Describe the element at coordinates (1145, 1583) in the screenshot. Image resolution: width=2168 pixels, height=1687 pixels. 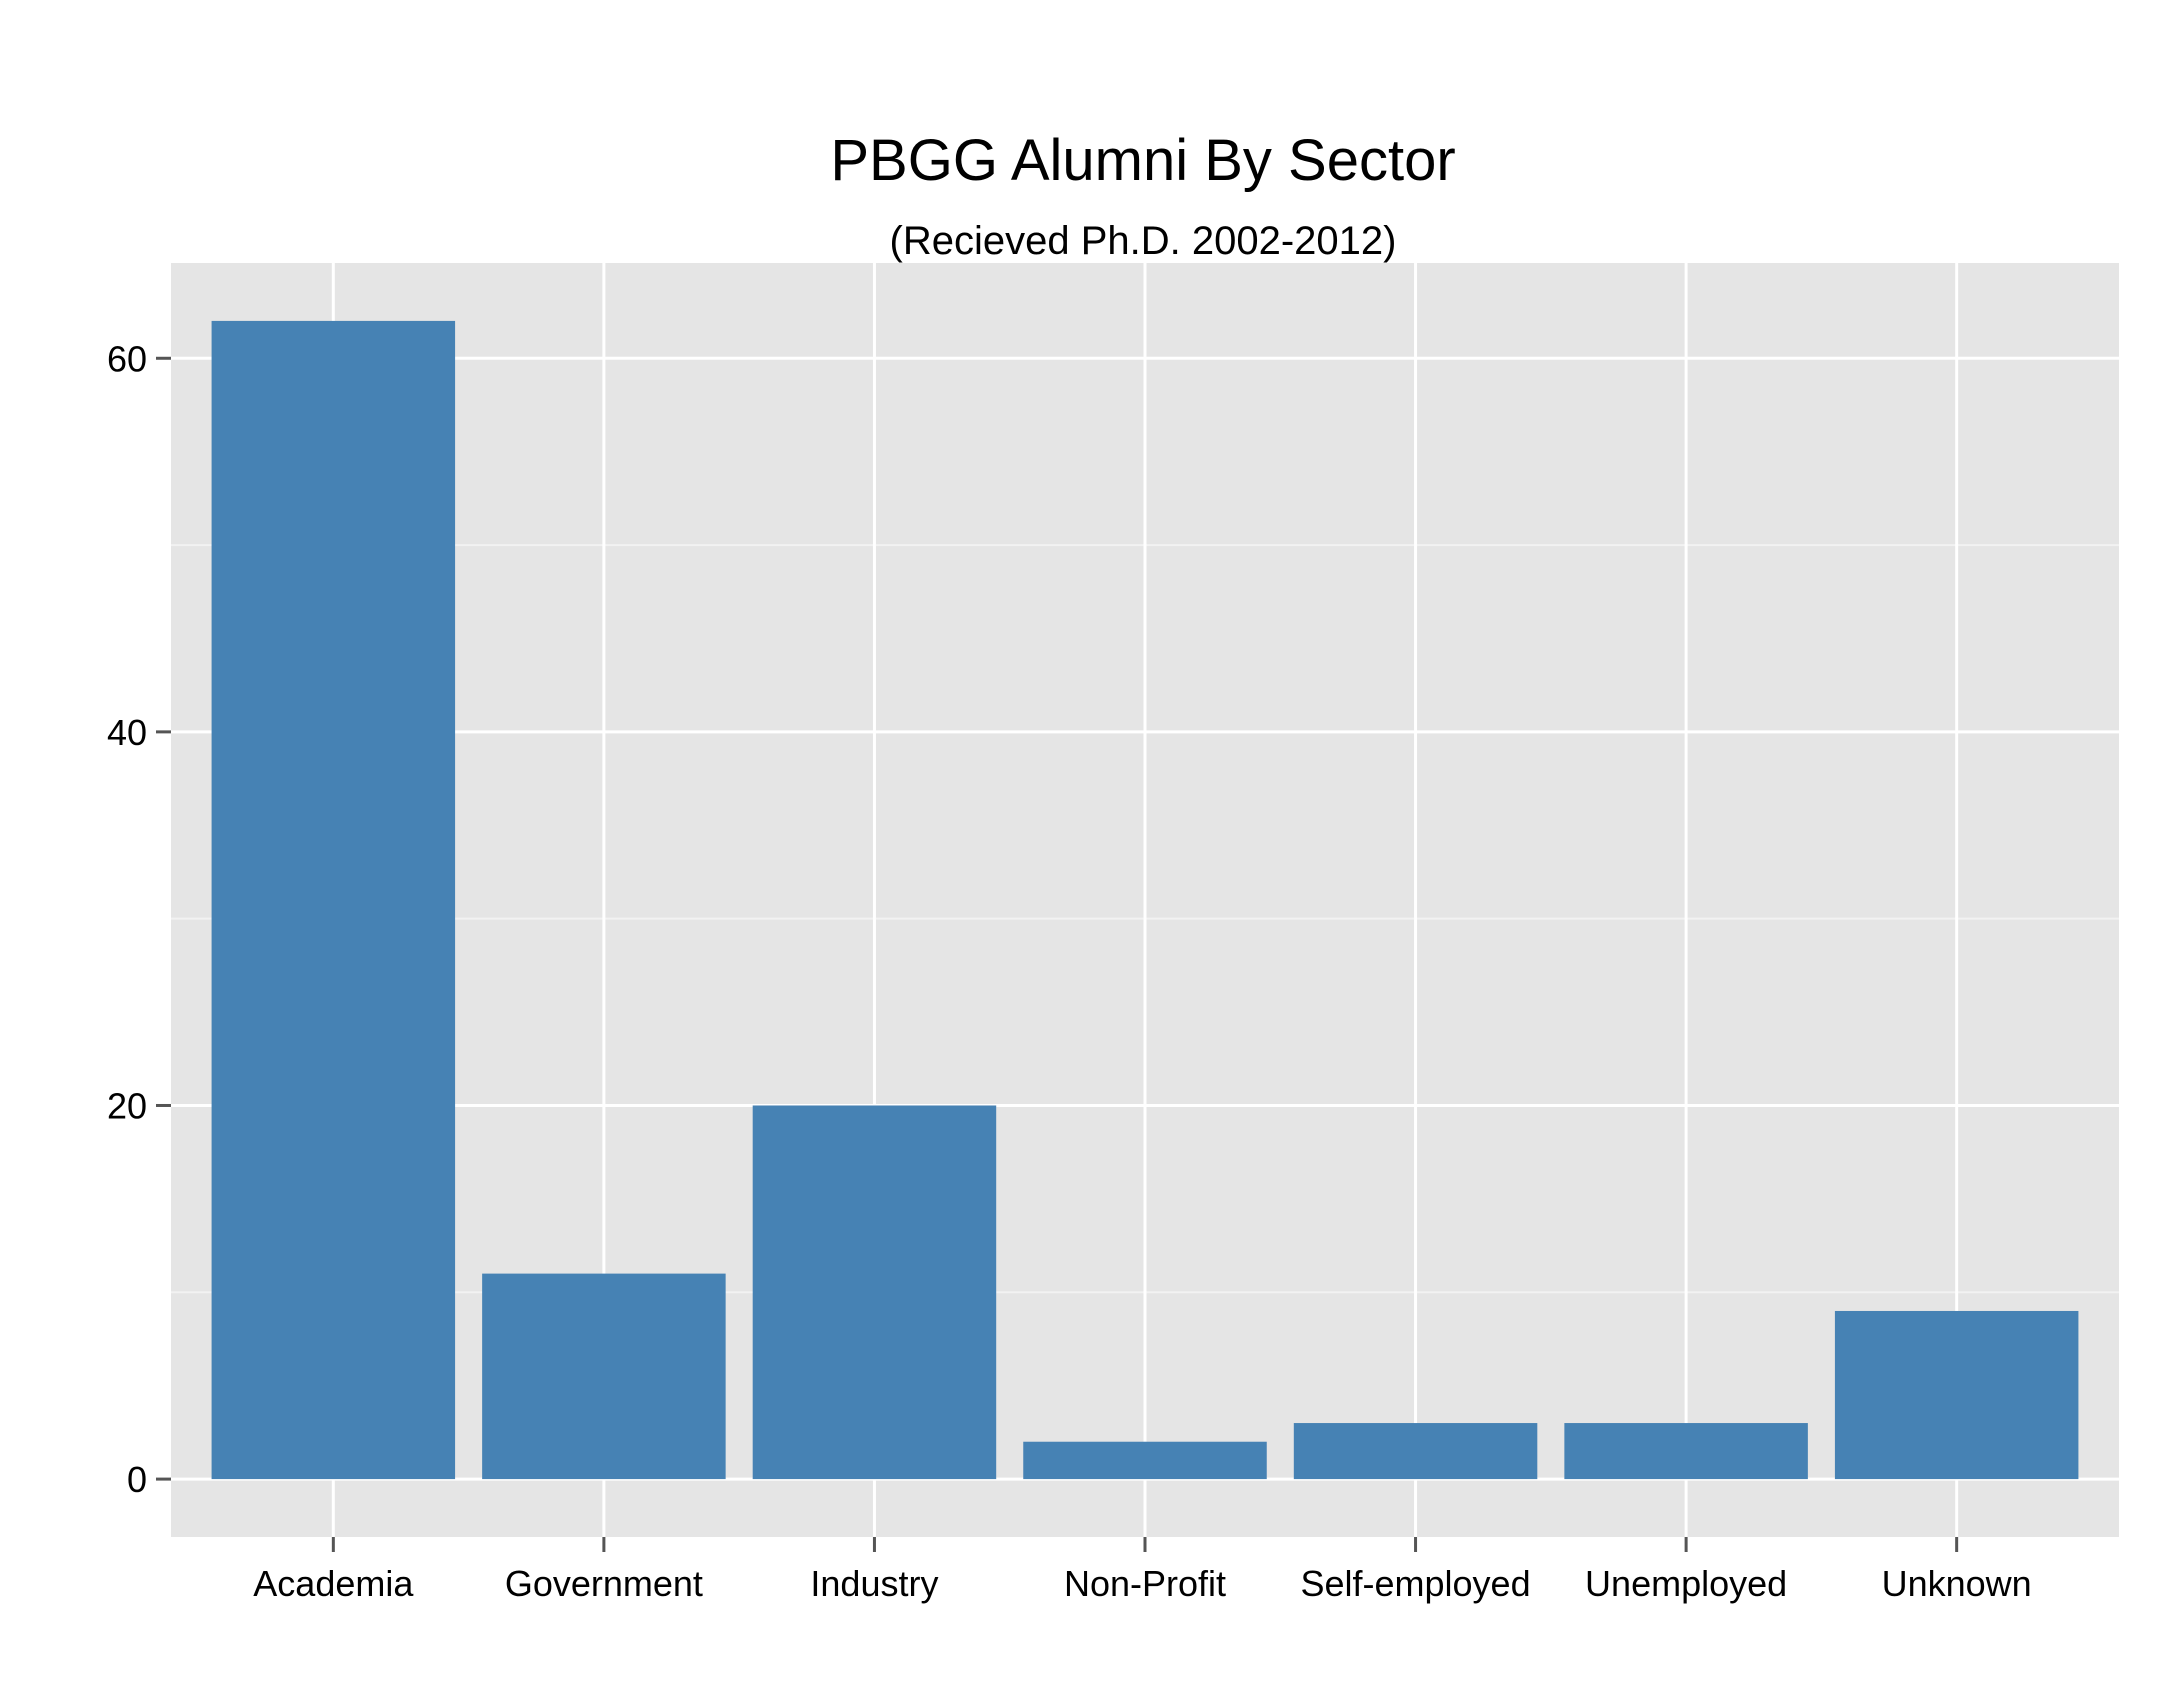
I see `x-tick-label: Non-Profit` at that location.